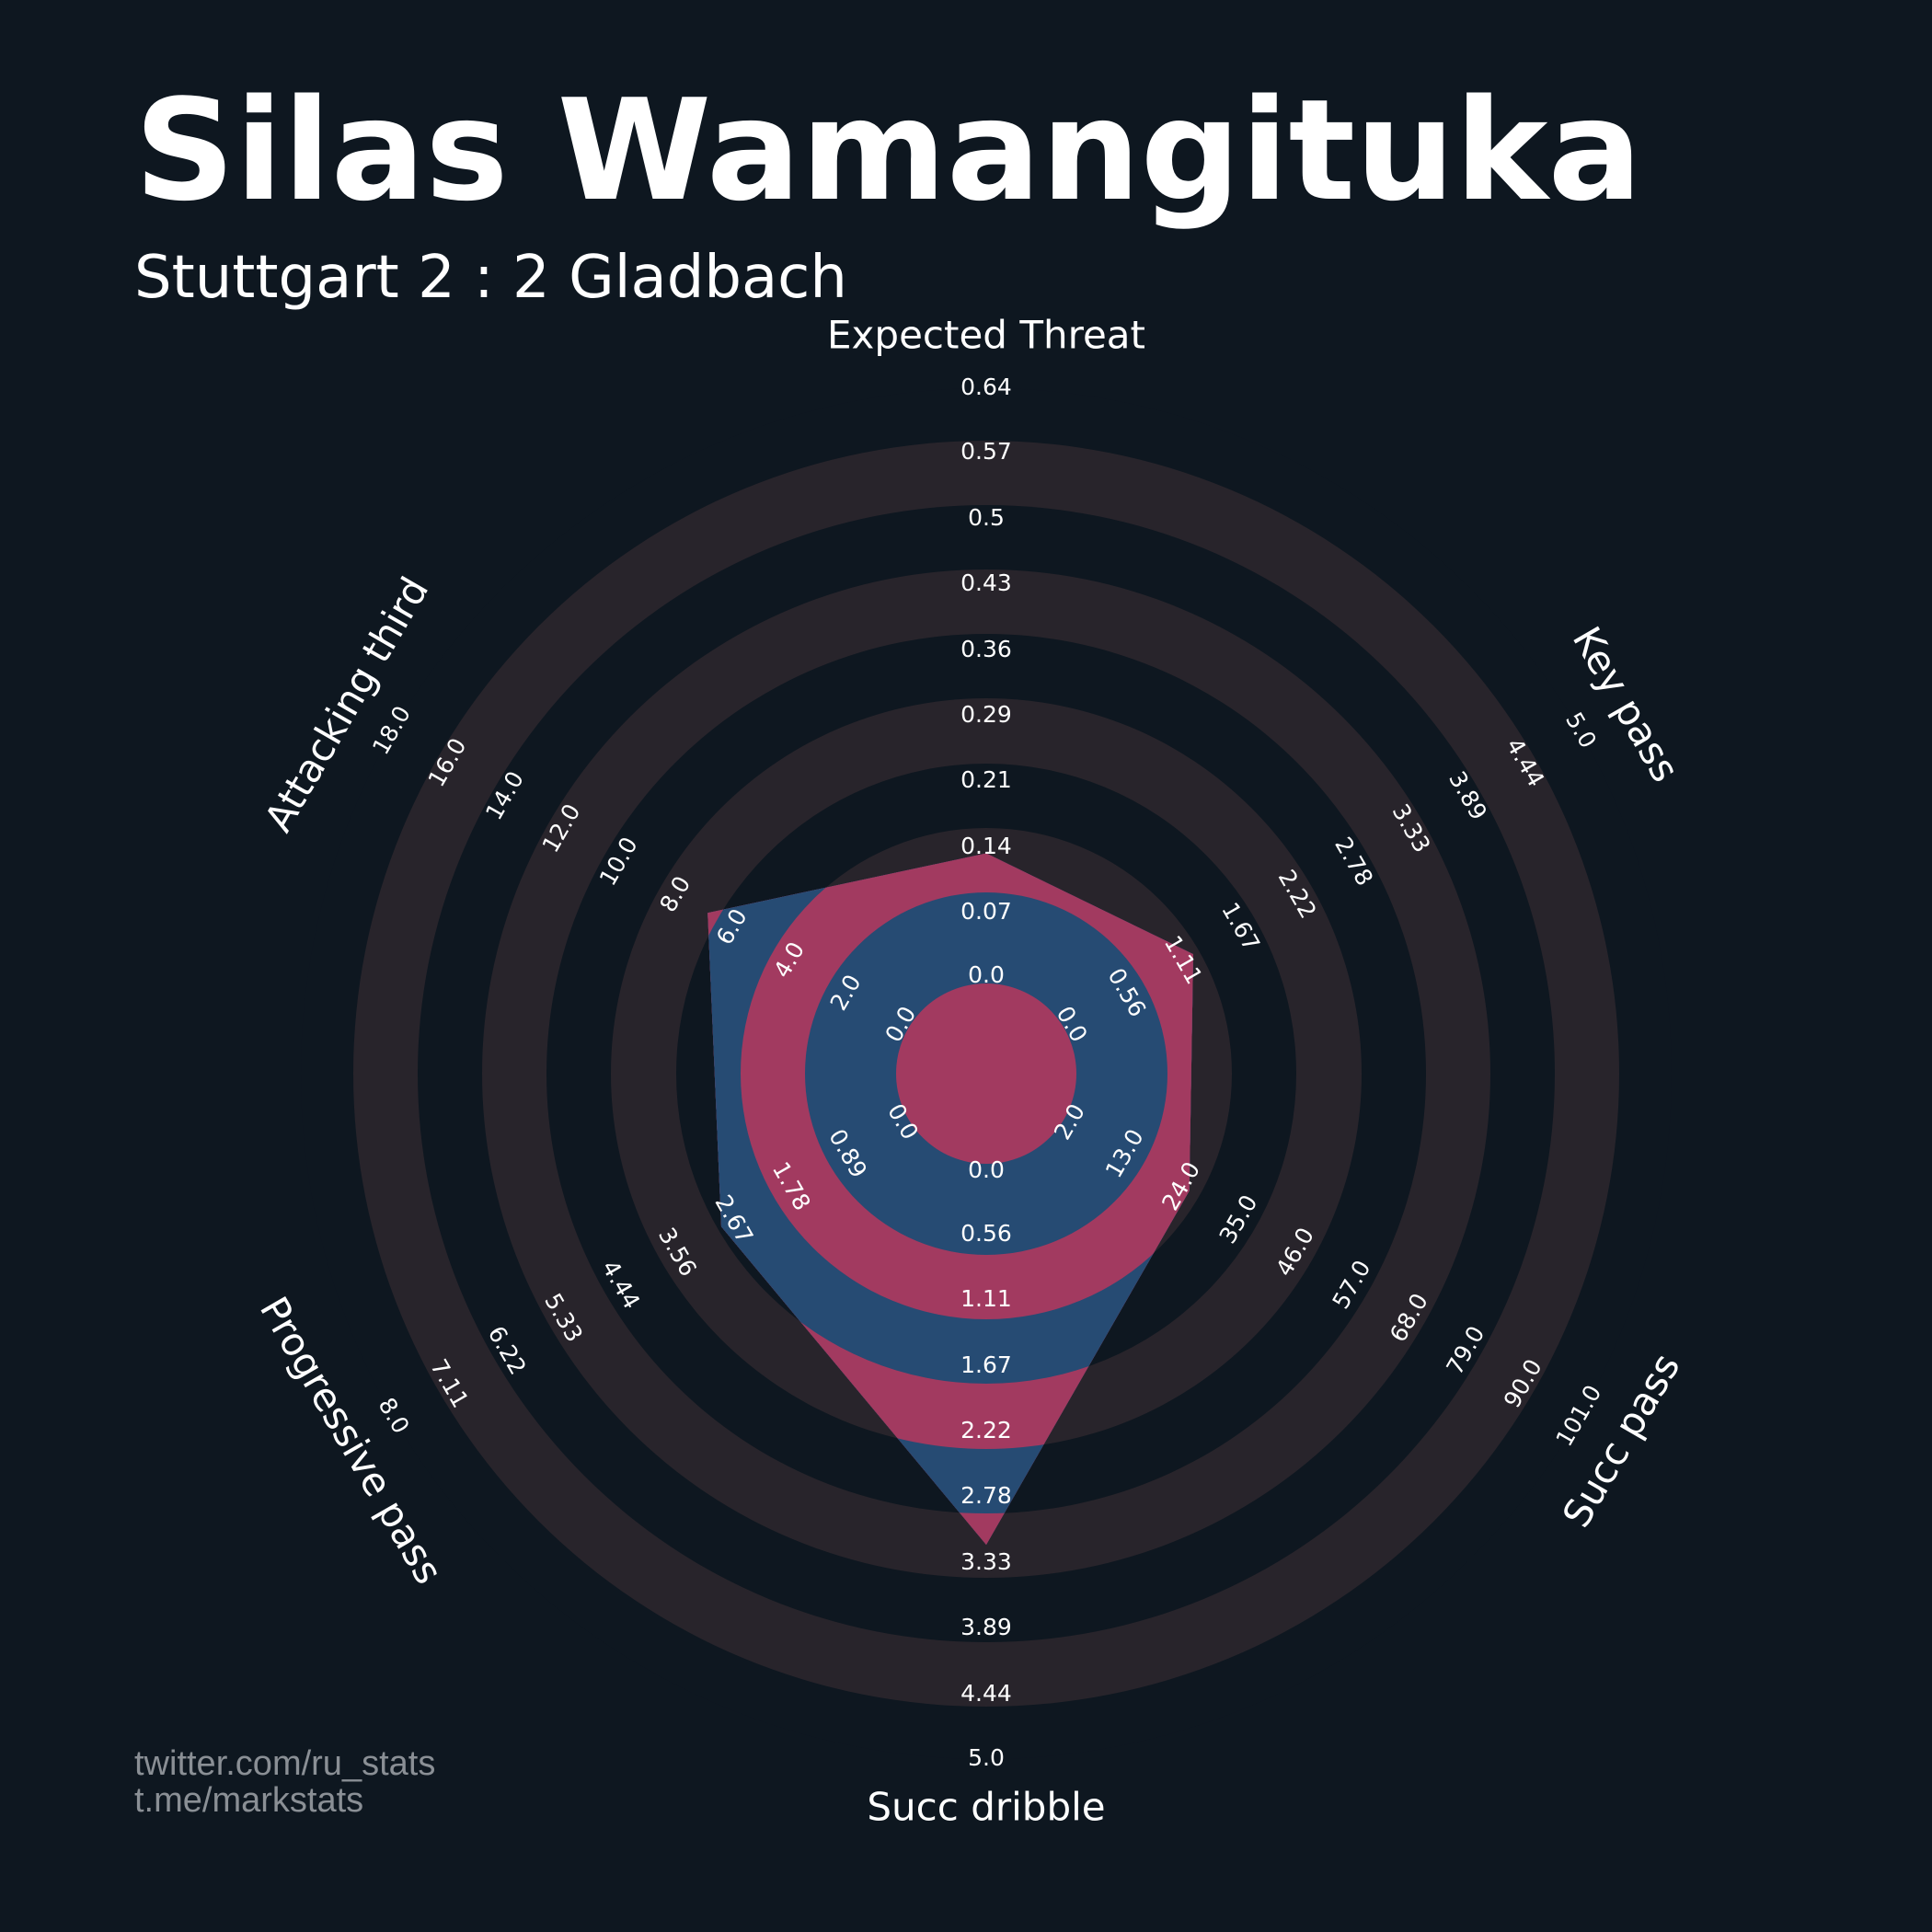 This screenshot has width=1932, height=1932. What do you see at coordinates (986, 1693) in the screenshot?
I see `tick-label-axis3-8: 4.44` at bounding box center [986, 1693].